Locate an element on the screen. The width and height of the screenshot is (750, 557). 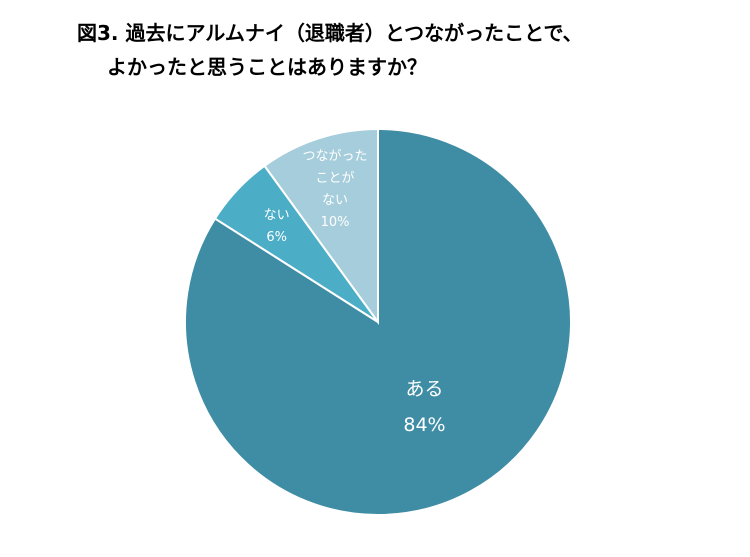
slice-label: ある 84% is located at coordinates (424, 407).